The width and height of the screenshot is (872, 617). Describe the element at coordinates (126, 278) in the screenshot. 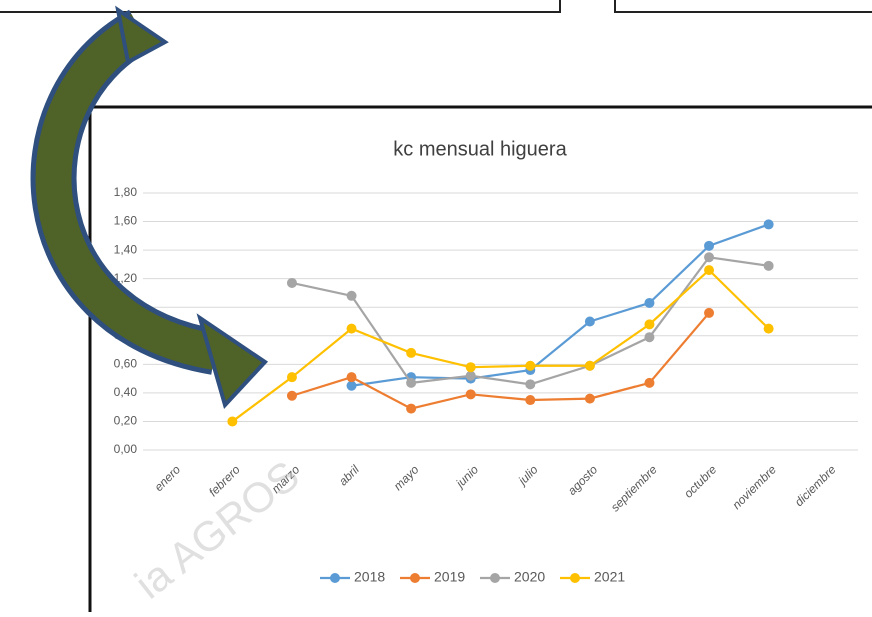

I see `y-tick-label: 1,20` at that location.